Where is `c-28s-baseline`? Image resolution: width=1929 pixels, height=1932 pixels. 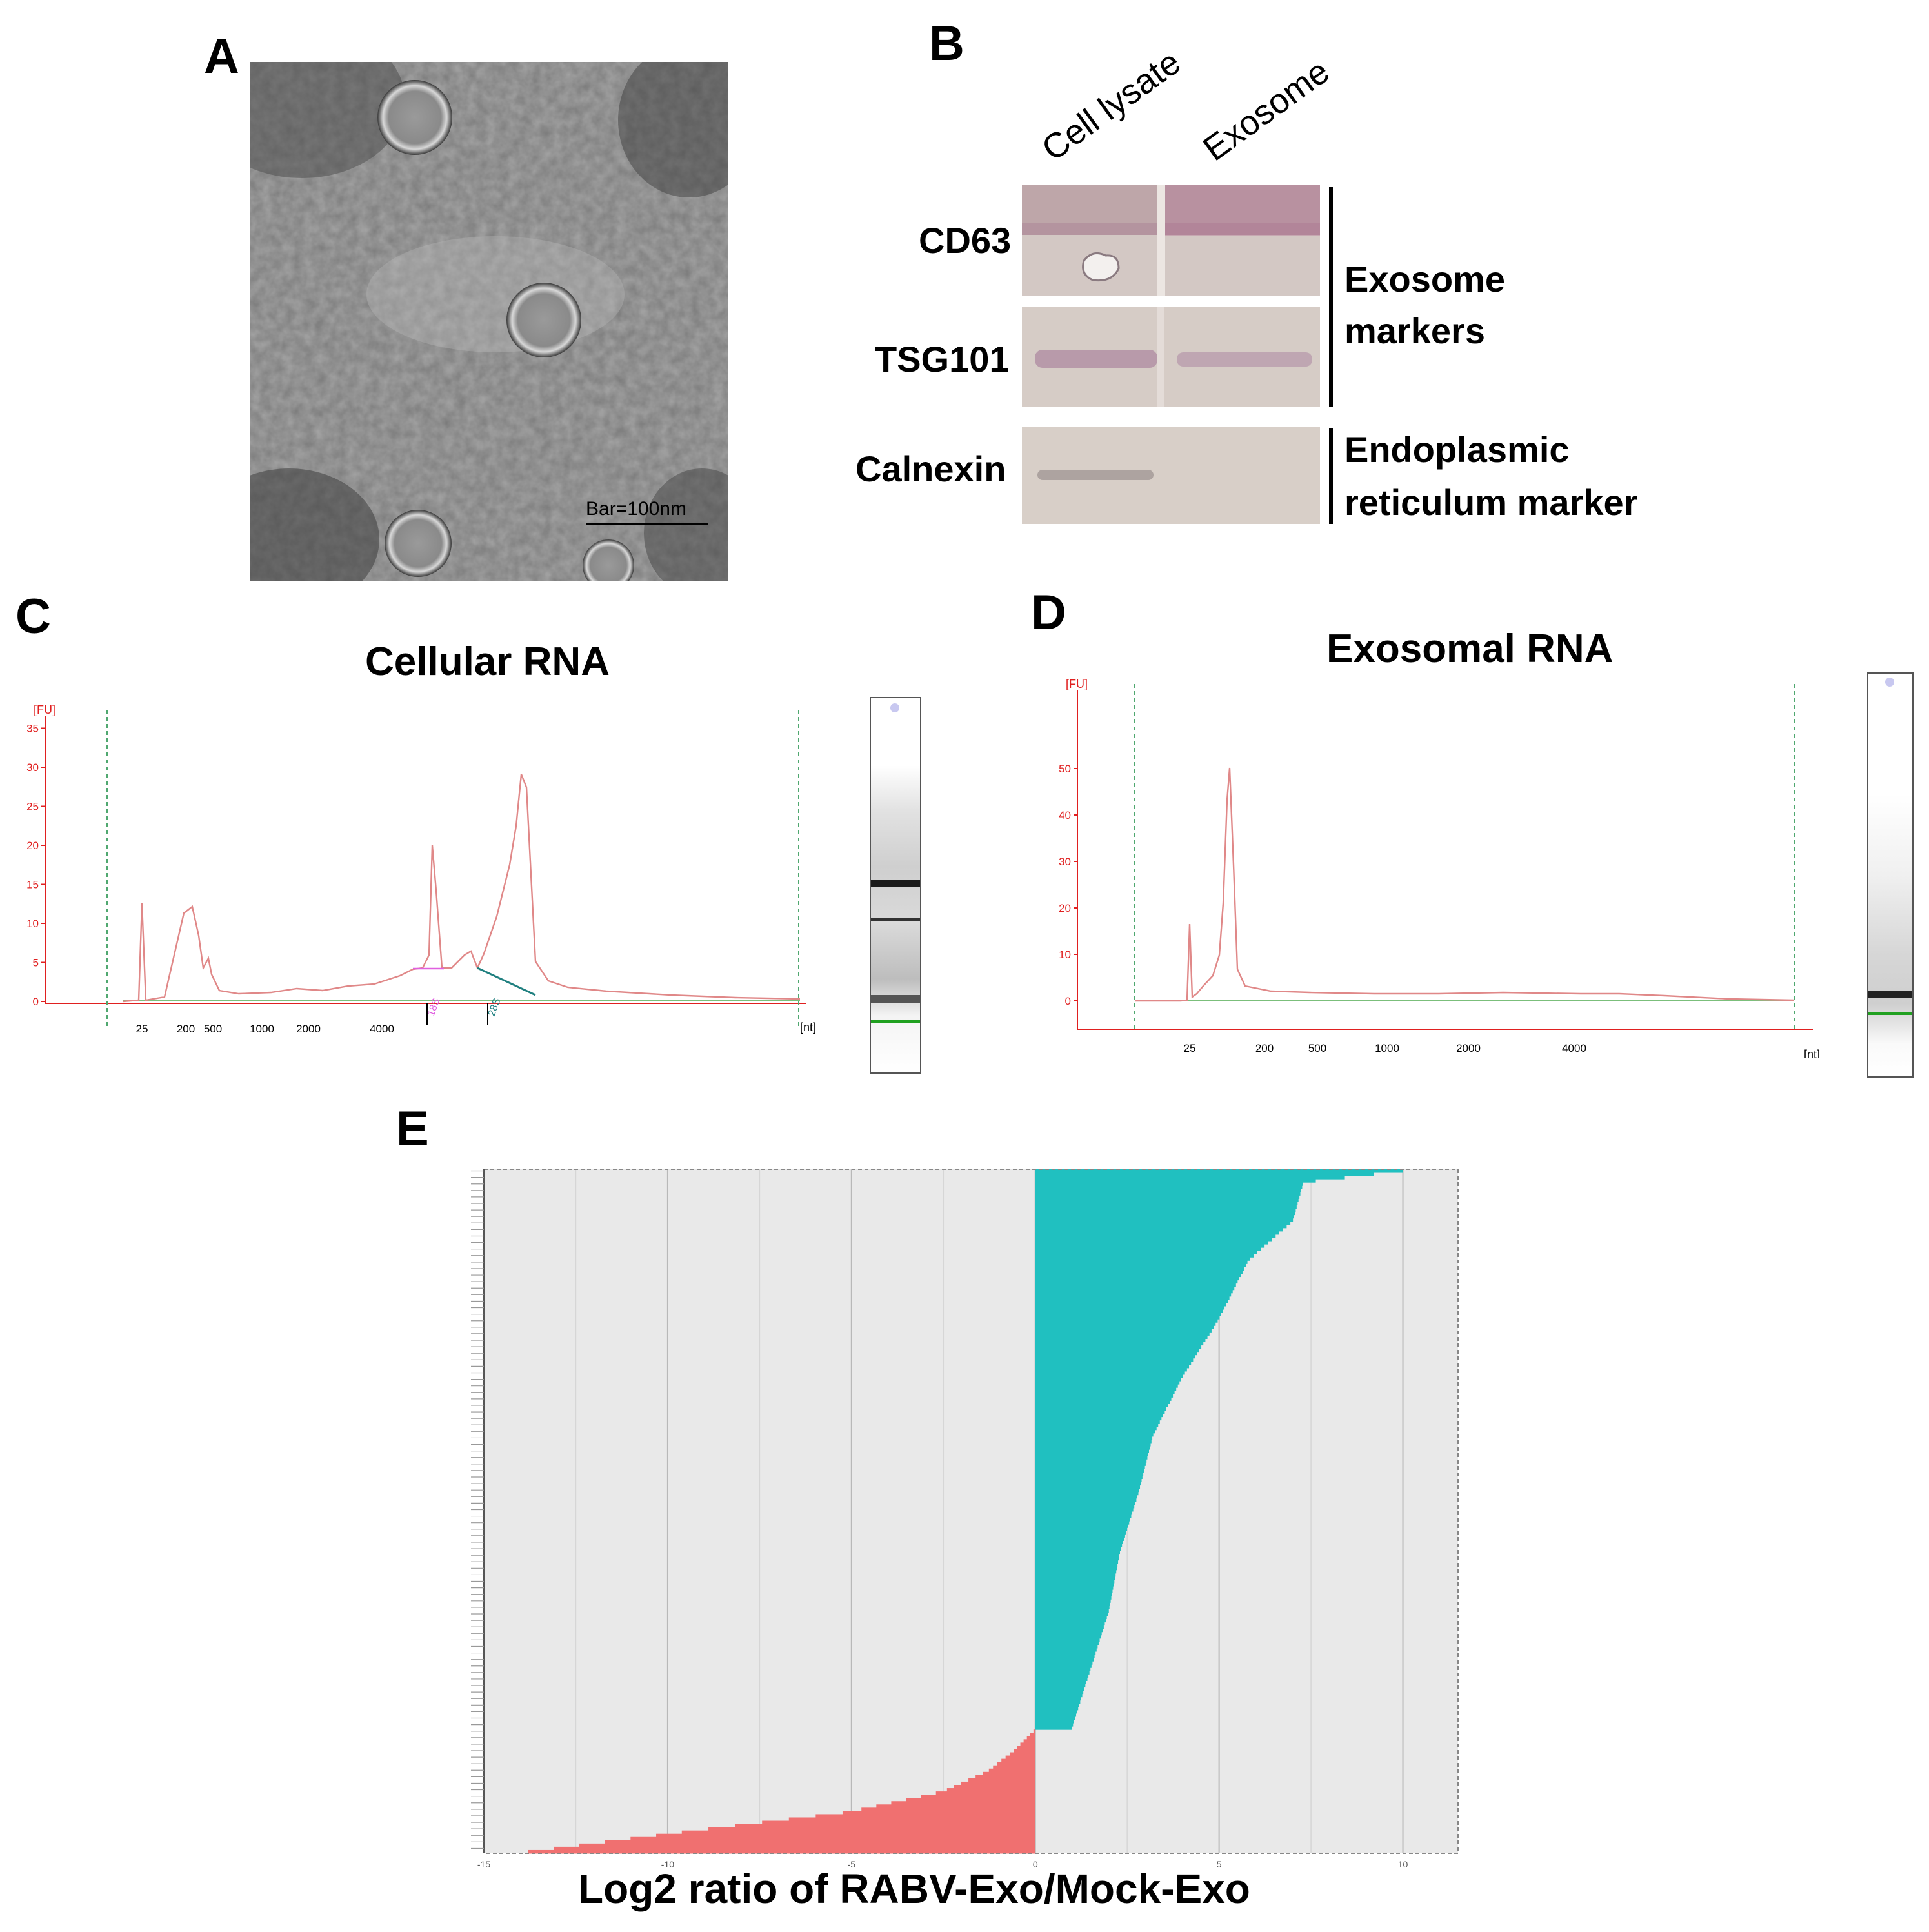
c-28s-baseline is located at coordinates (506, 982).